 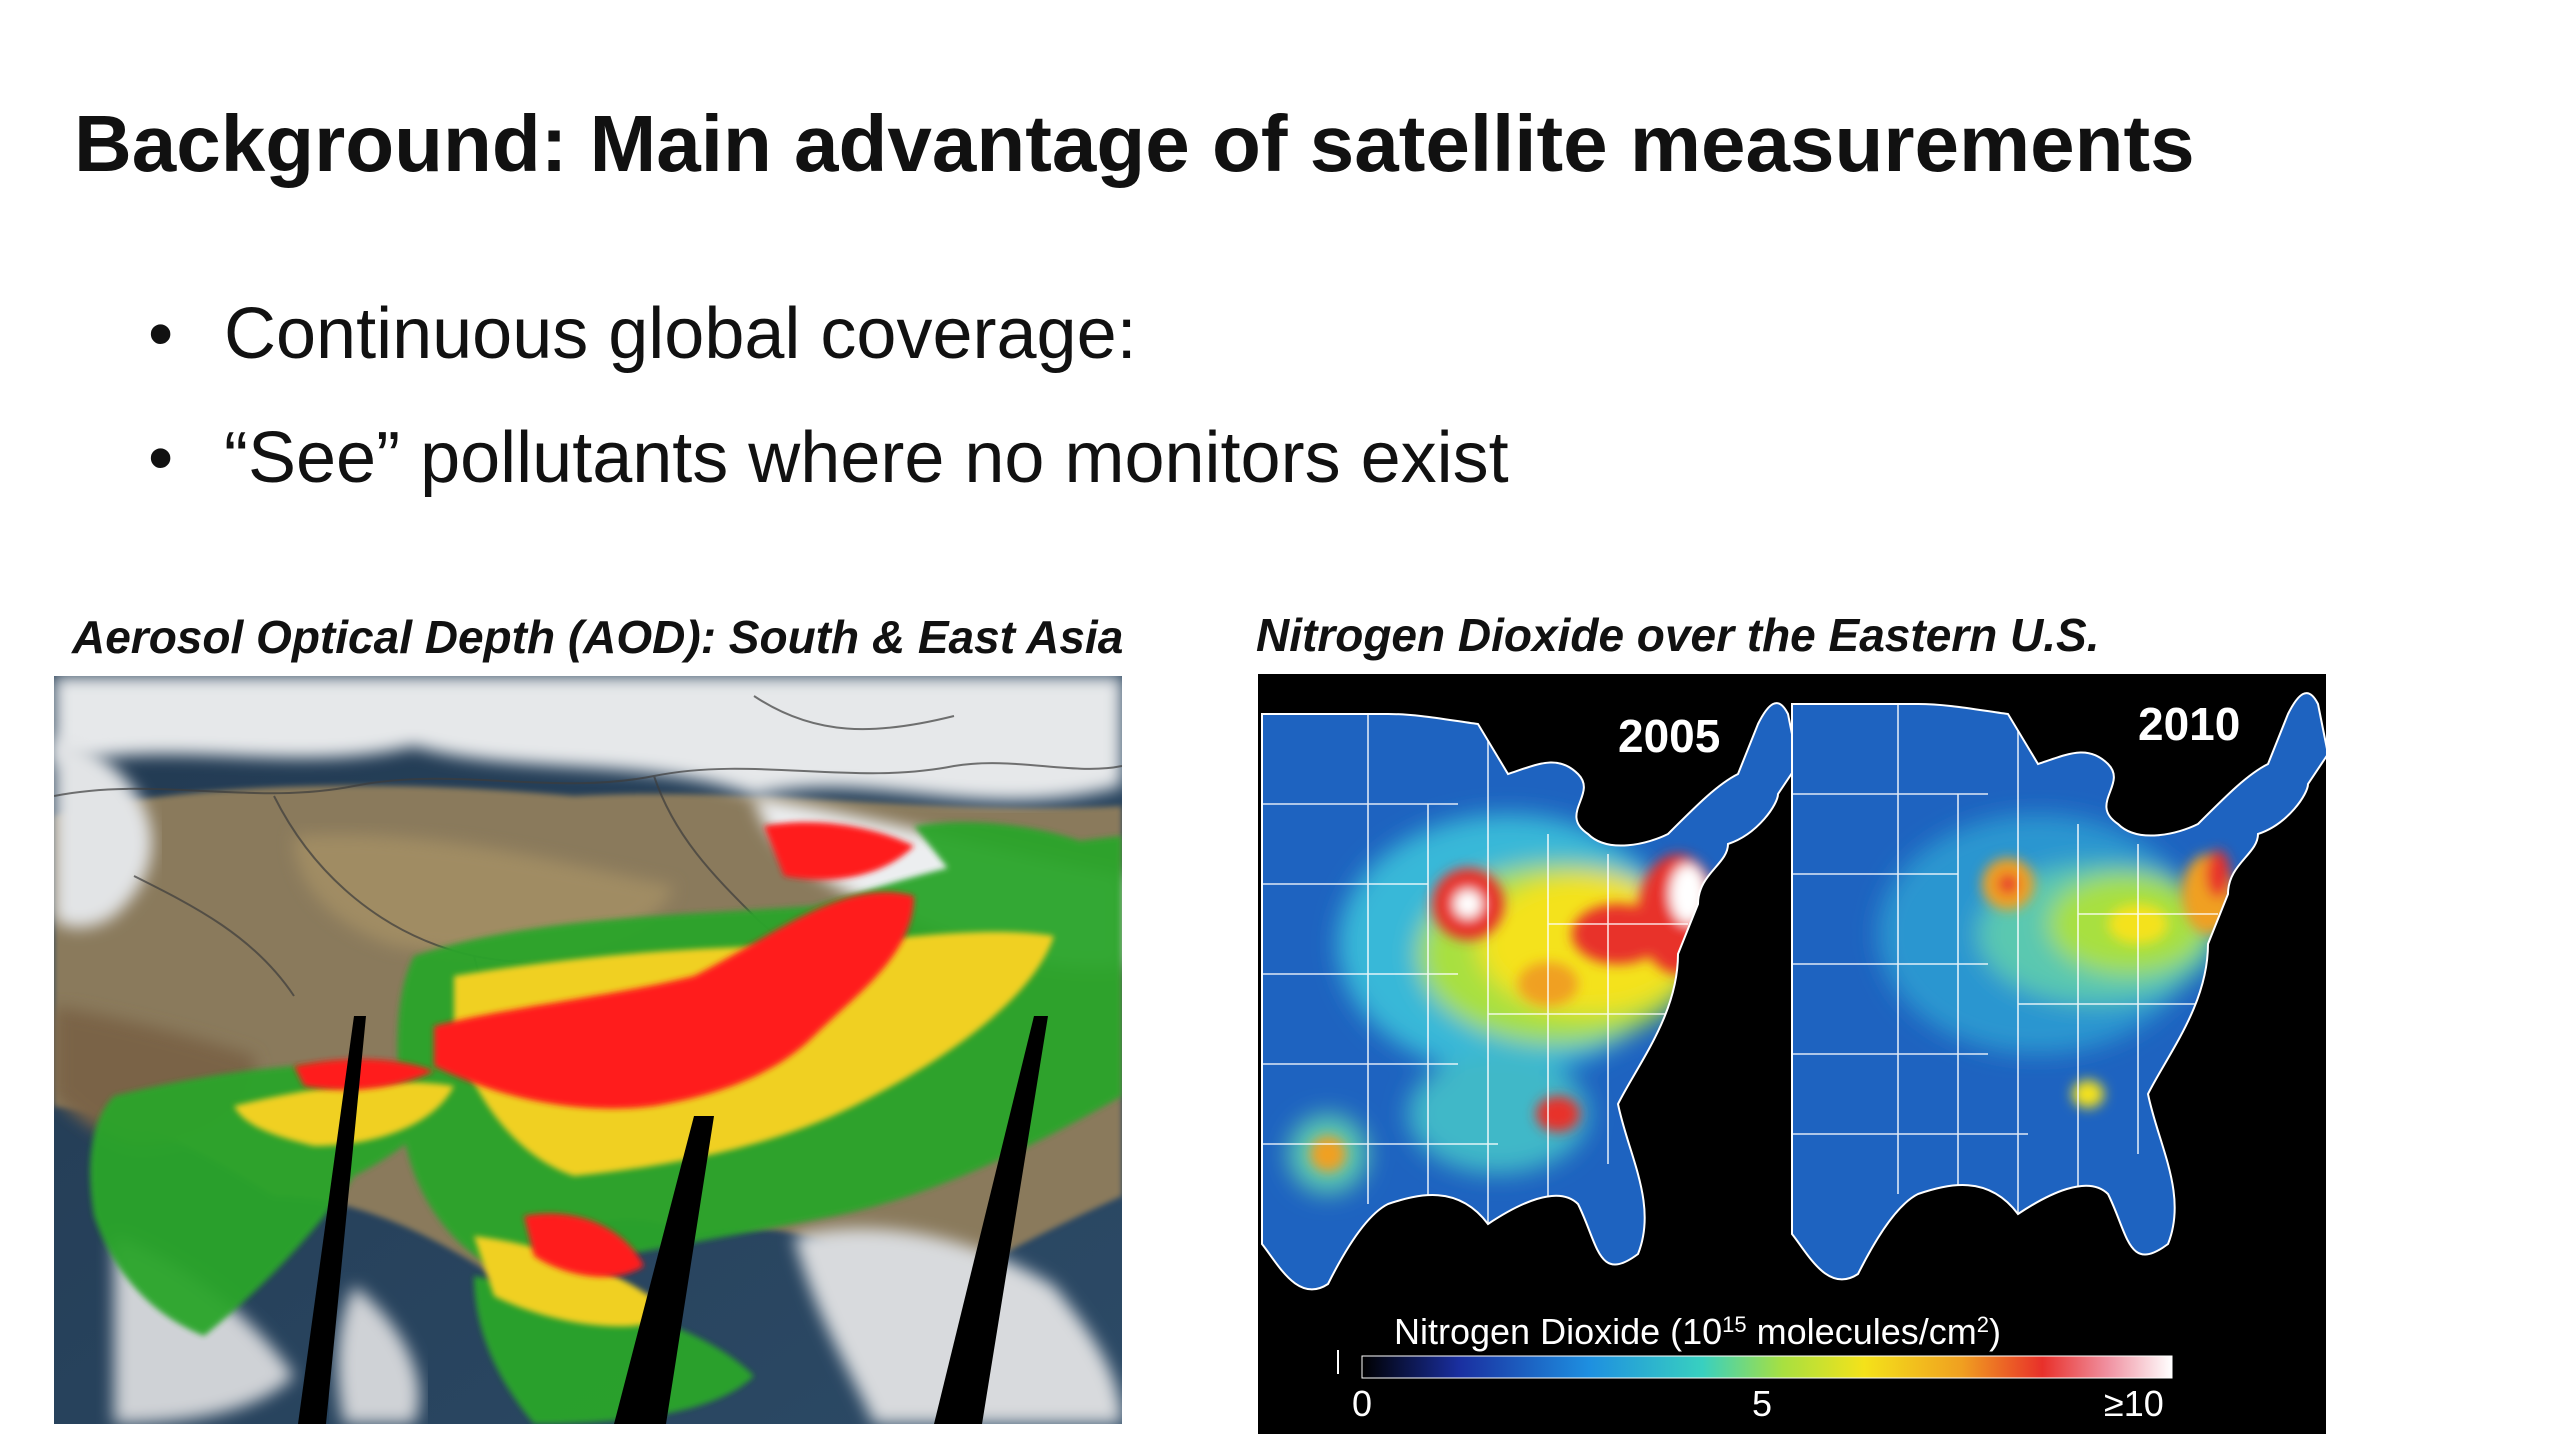 I want to click on colorbar-tick-mid: 5, so click(x=1762, y=1403).